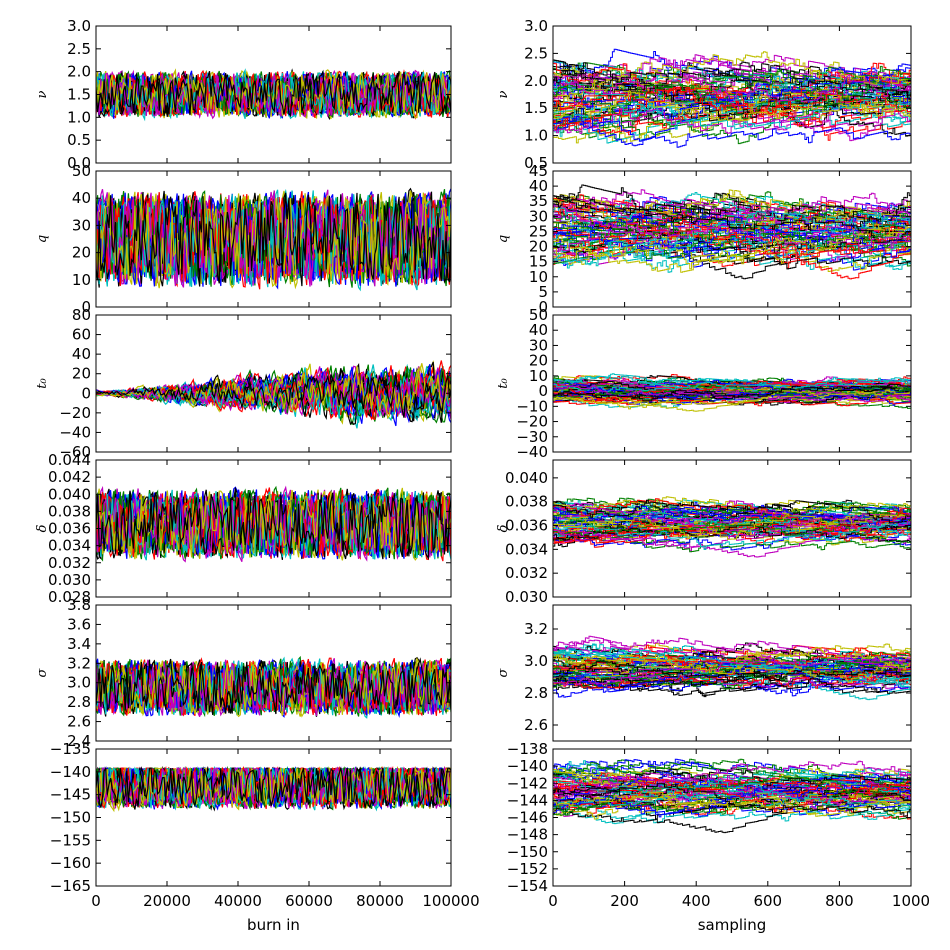 The image size is (950, 950). I want to click on y-tick-label: 0.042, so click(69, 477).